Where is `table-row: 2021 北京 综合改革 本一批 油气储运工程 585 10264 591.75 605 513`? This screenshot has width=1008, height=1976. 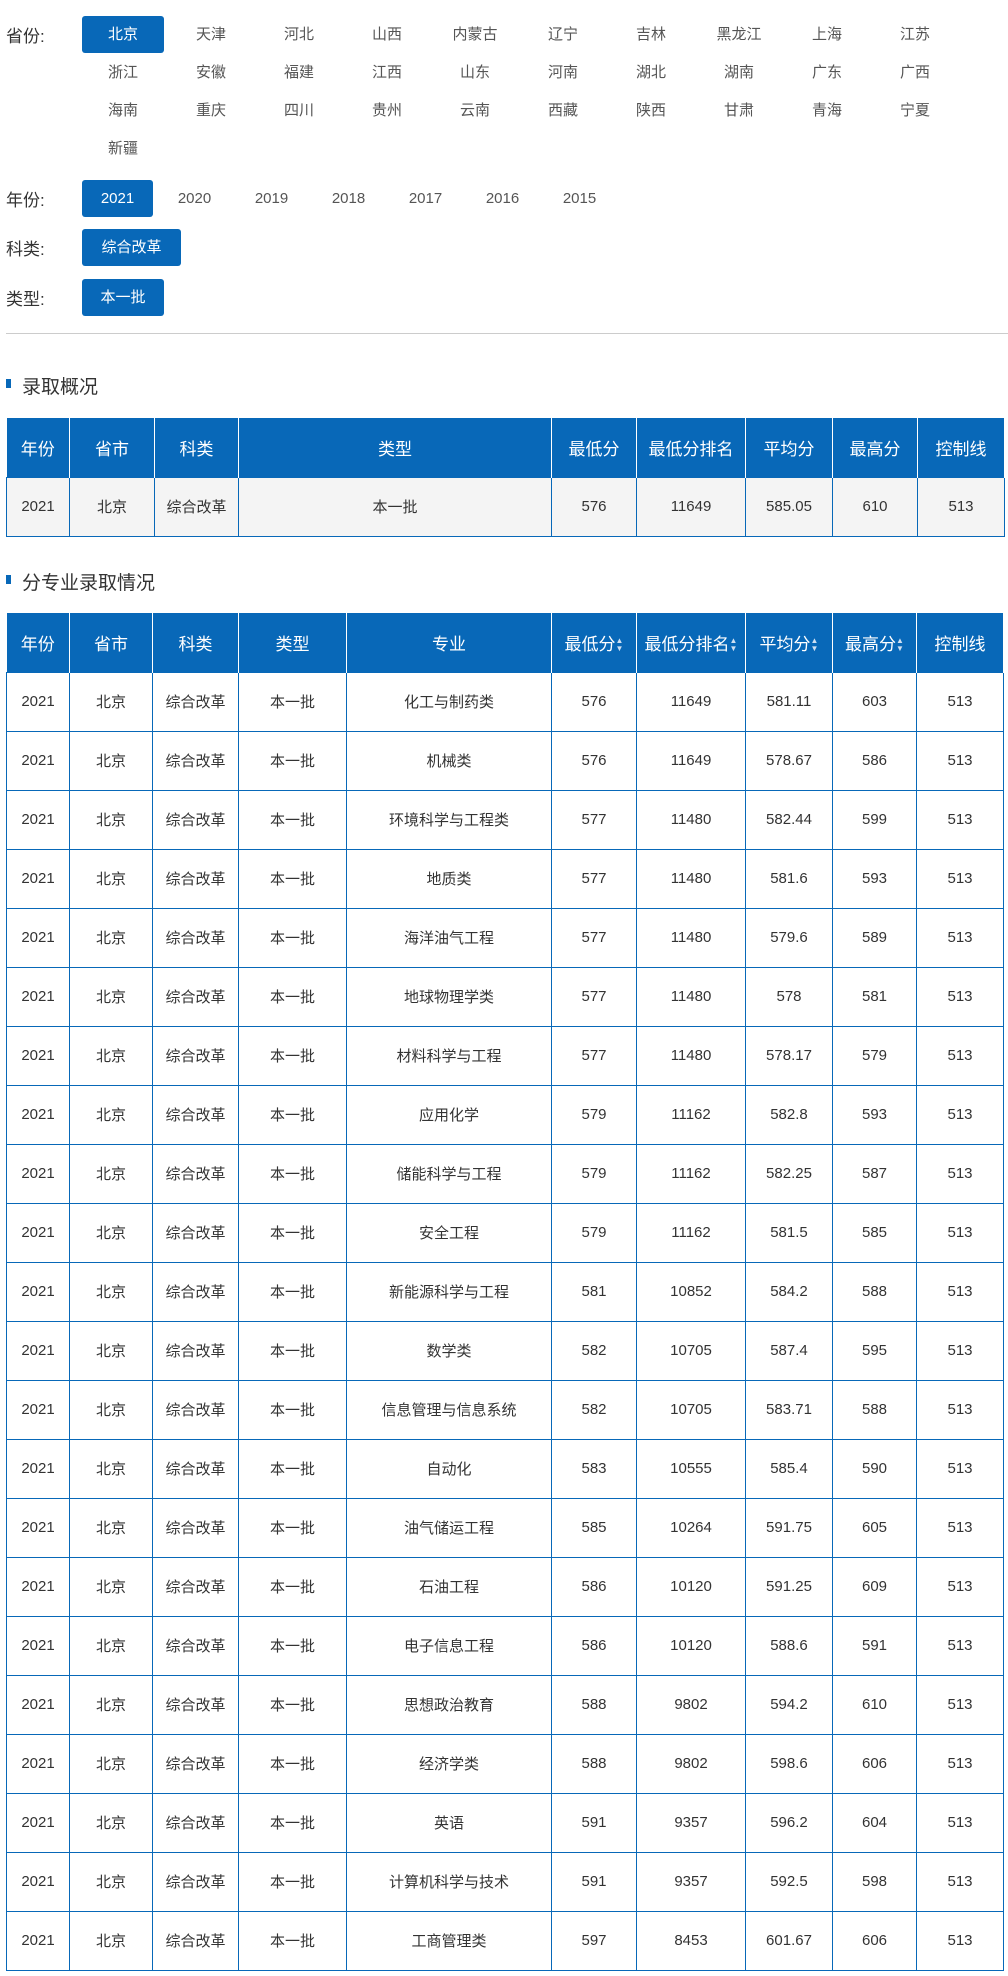
table-row: 2021 北京 综合改革 本一批 油气储运工程 585 10264 591.75 605 513 is located at coordinates (505, 1527).